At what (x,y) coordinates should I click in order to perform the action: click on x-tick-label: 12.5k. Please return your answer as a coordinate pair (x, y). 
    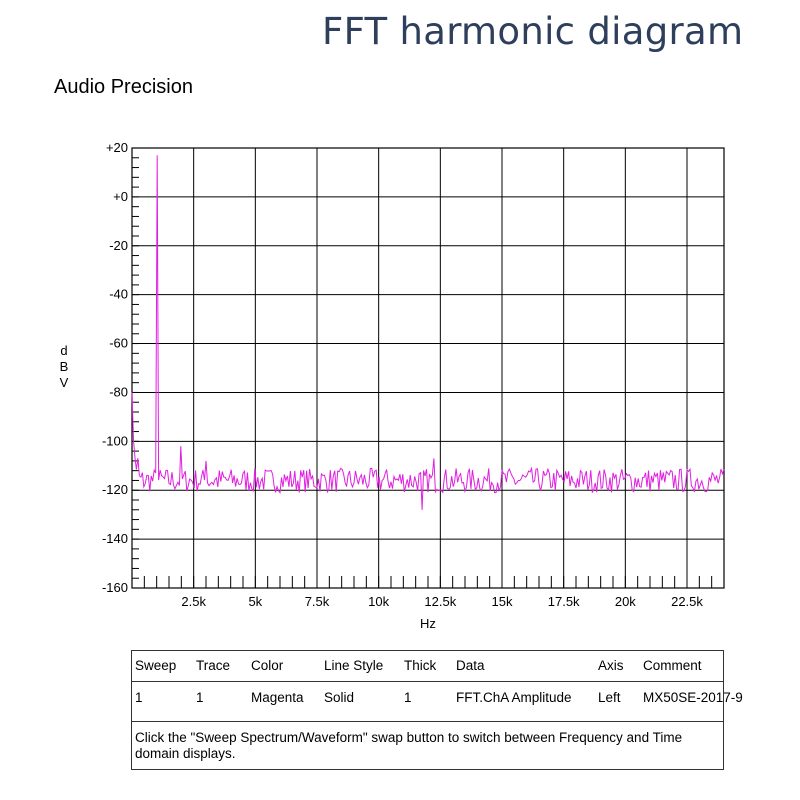
    Looking at the image, I should click on (440, 601).